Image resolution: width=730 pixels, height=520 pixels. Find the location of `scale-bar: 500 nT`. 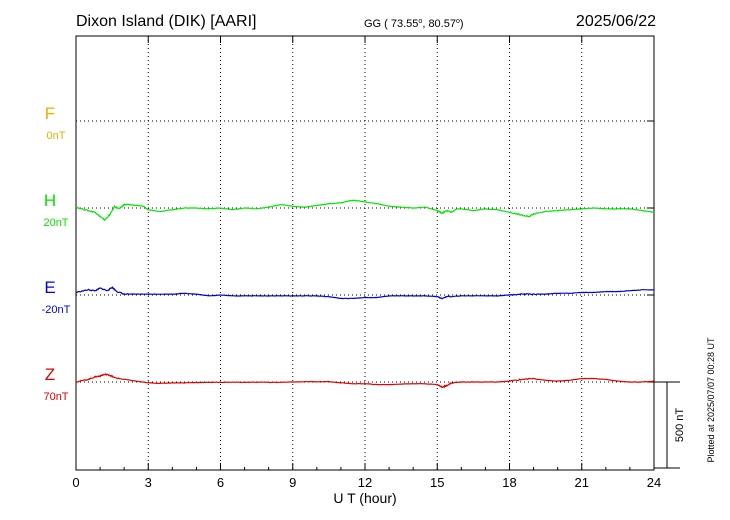

scale-bar: 500 nT is located at coordinates (670, 425).